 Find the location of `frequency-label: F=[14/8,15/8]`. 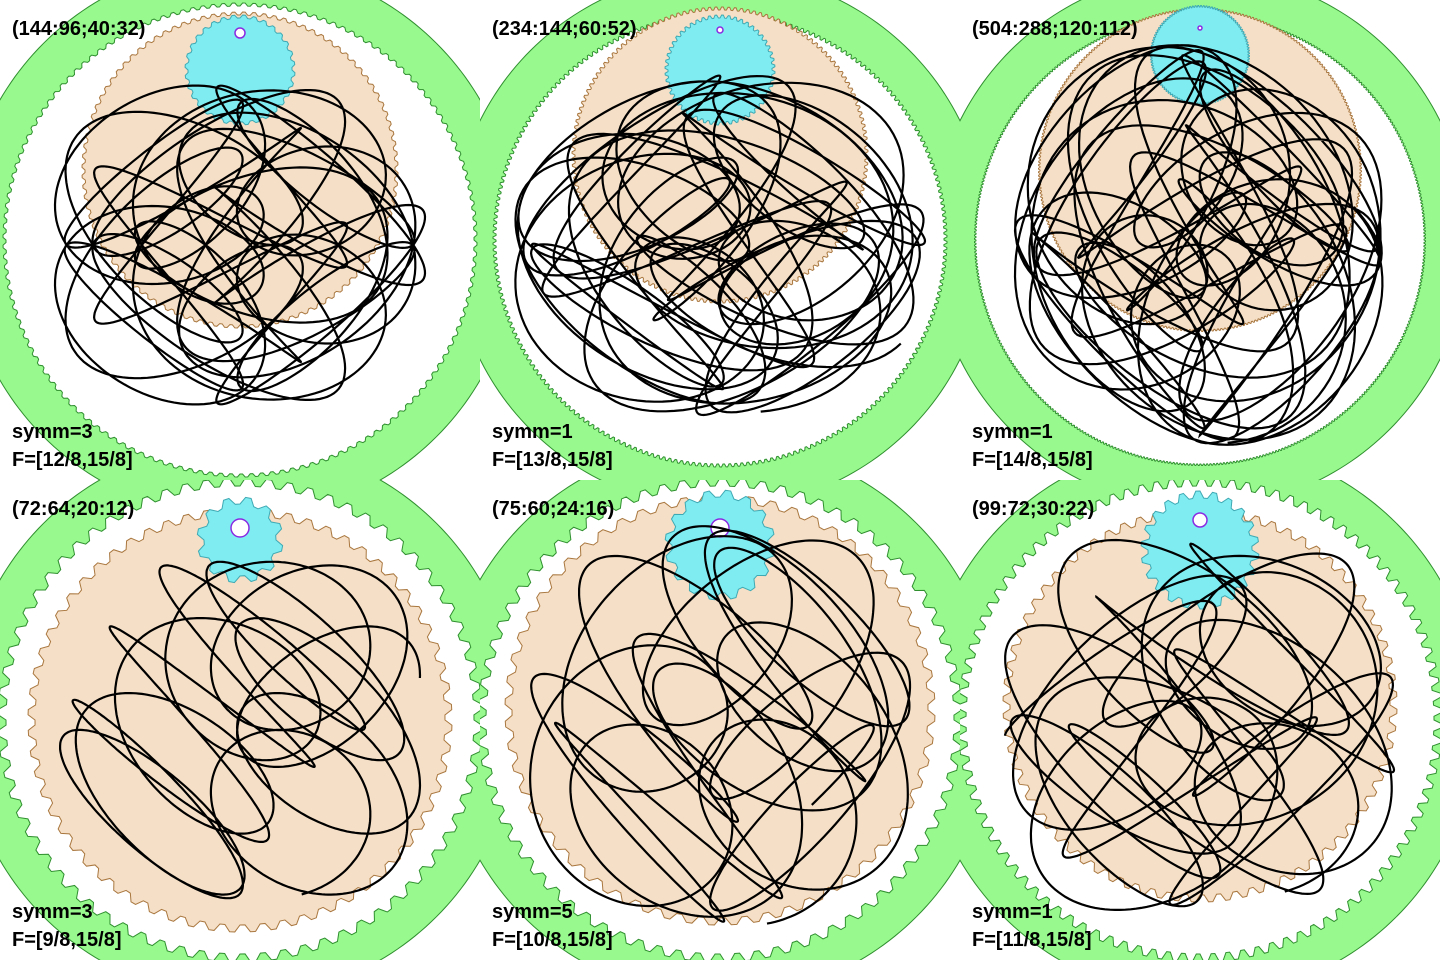

frequency-label: F=[14/8,15/8] is located at coordinates (1032, 460).